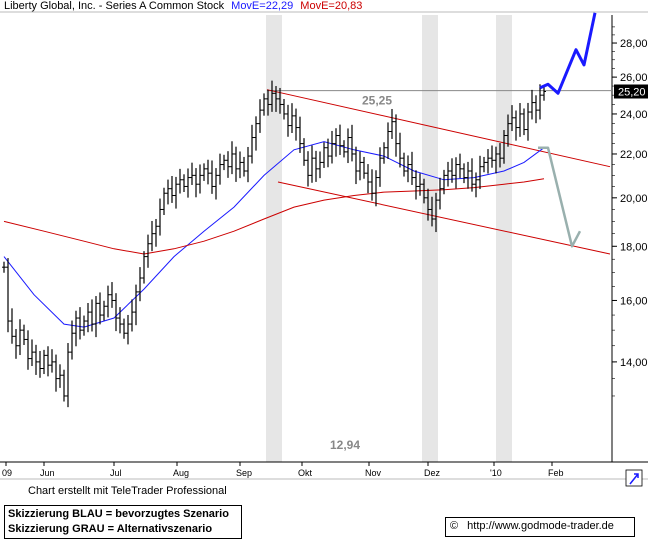  What do you see at coordinates (432, 473) in the screenshot?
I see `x-tick-label-7: Dez` at bounding box center [432, 473].